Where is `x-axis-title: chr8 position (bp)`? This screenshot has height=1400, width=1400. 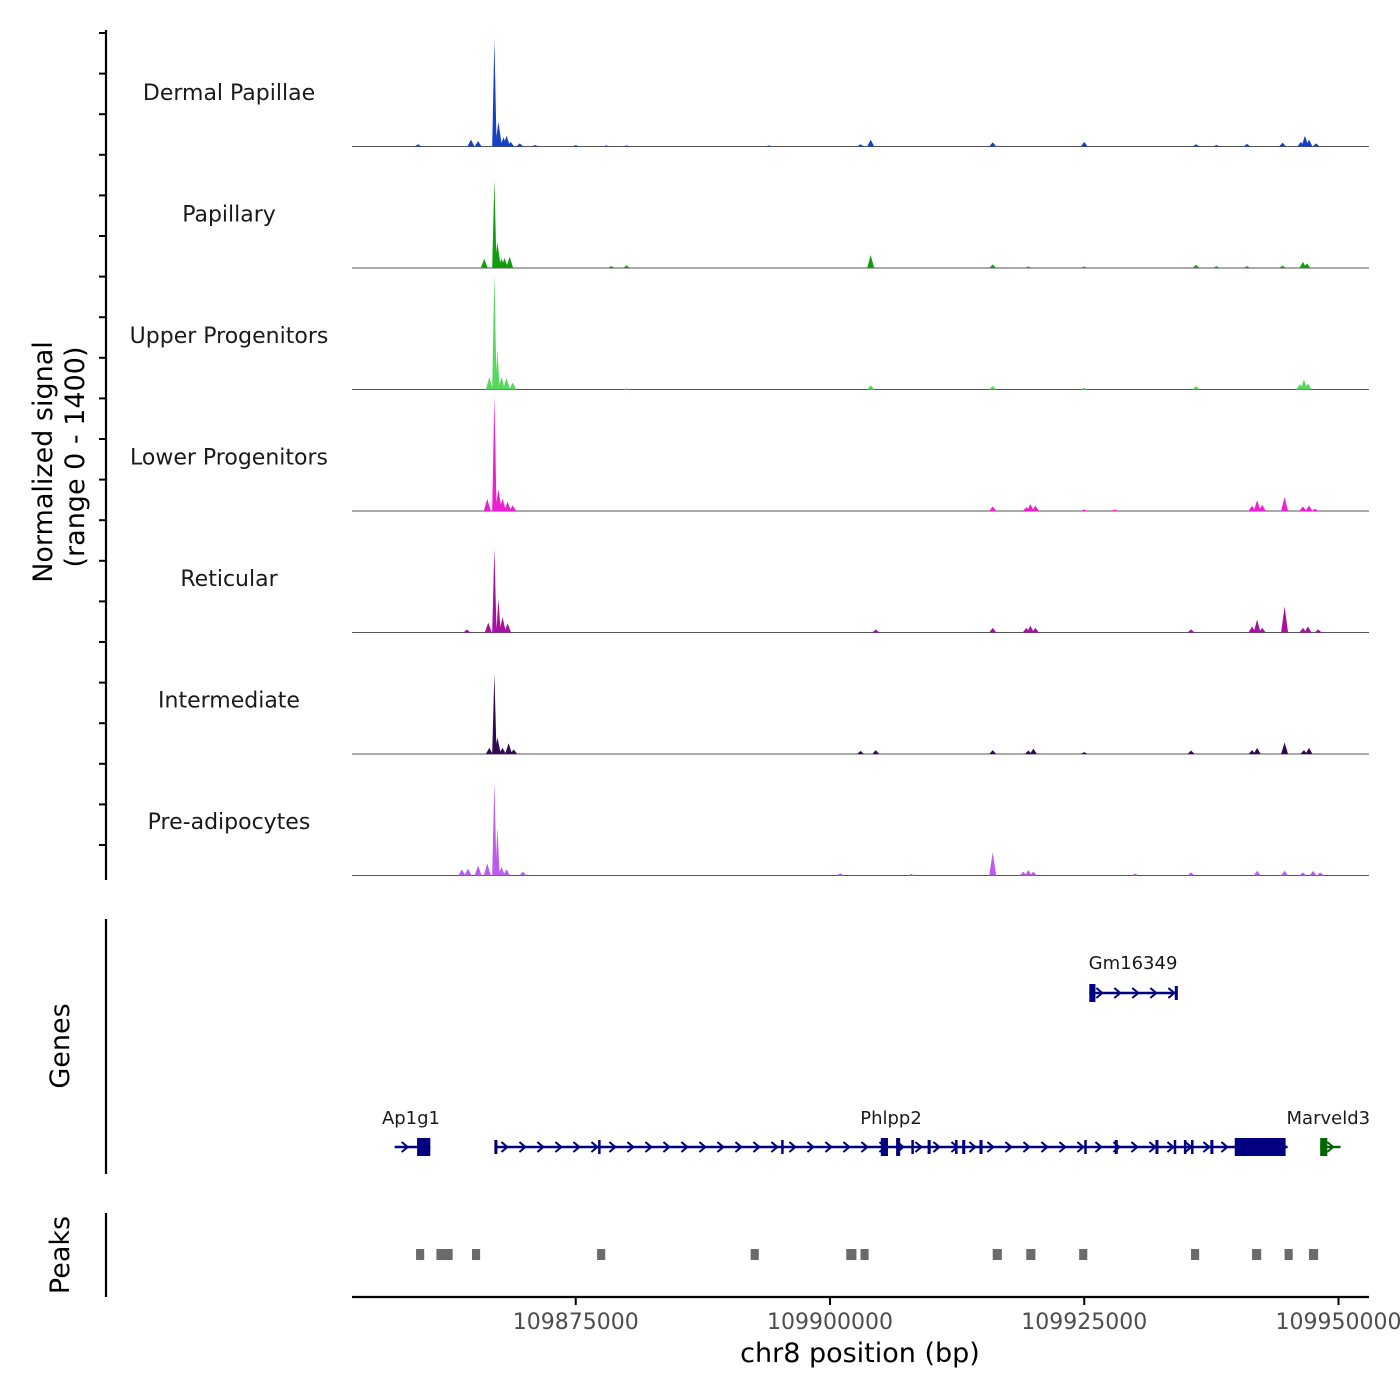 x-axis-title: chr8 position (bp) is located at coordinates (860, 1353).